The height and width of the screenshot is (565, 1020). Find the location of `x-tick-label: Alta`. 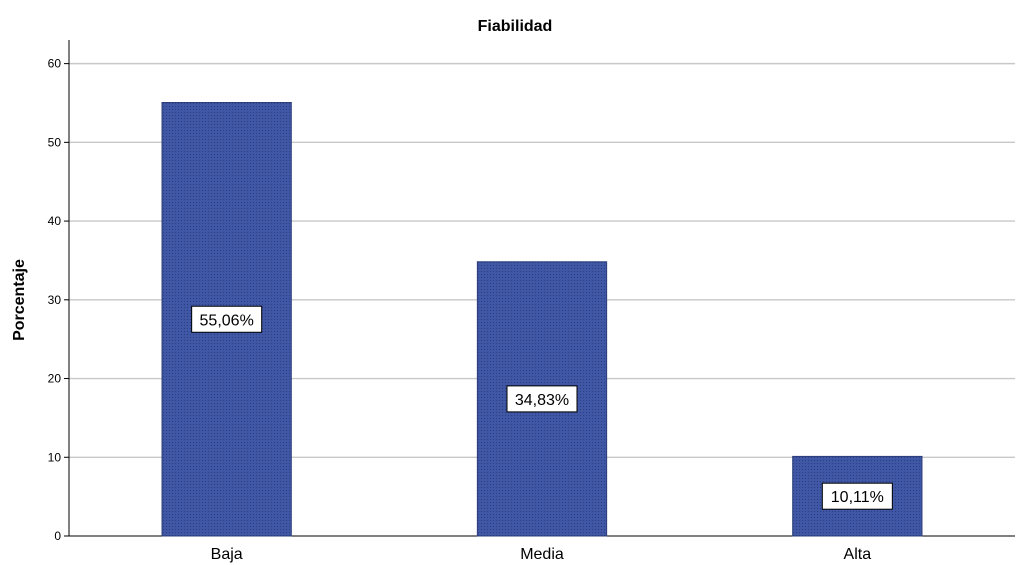

x-tick-label: Alta is located at coordinates (858, 554).